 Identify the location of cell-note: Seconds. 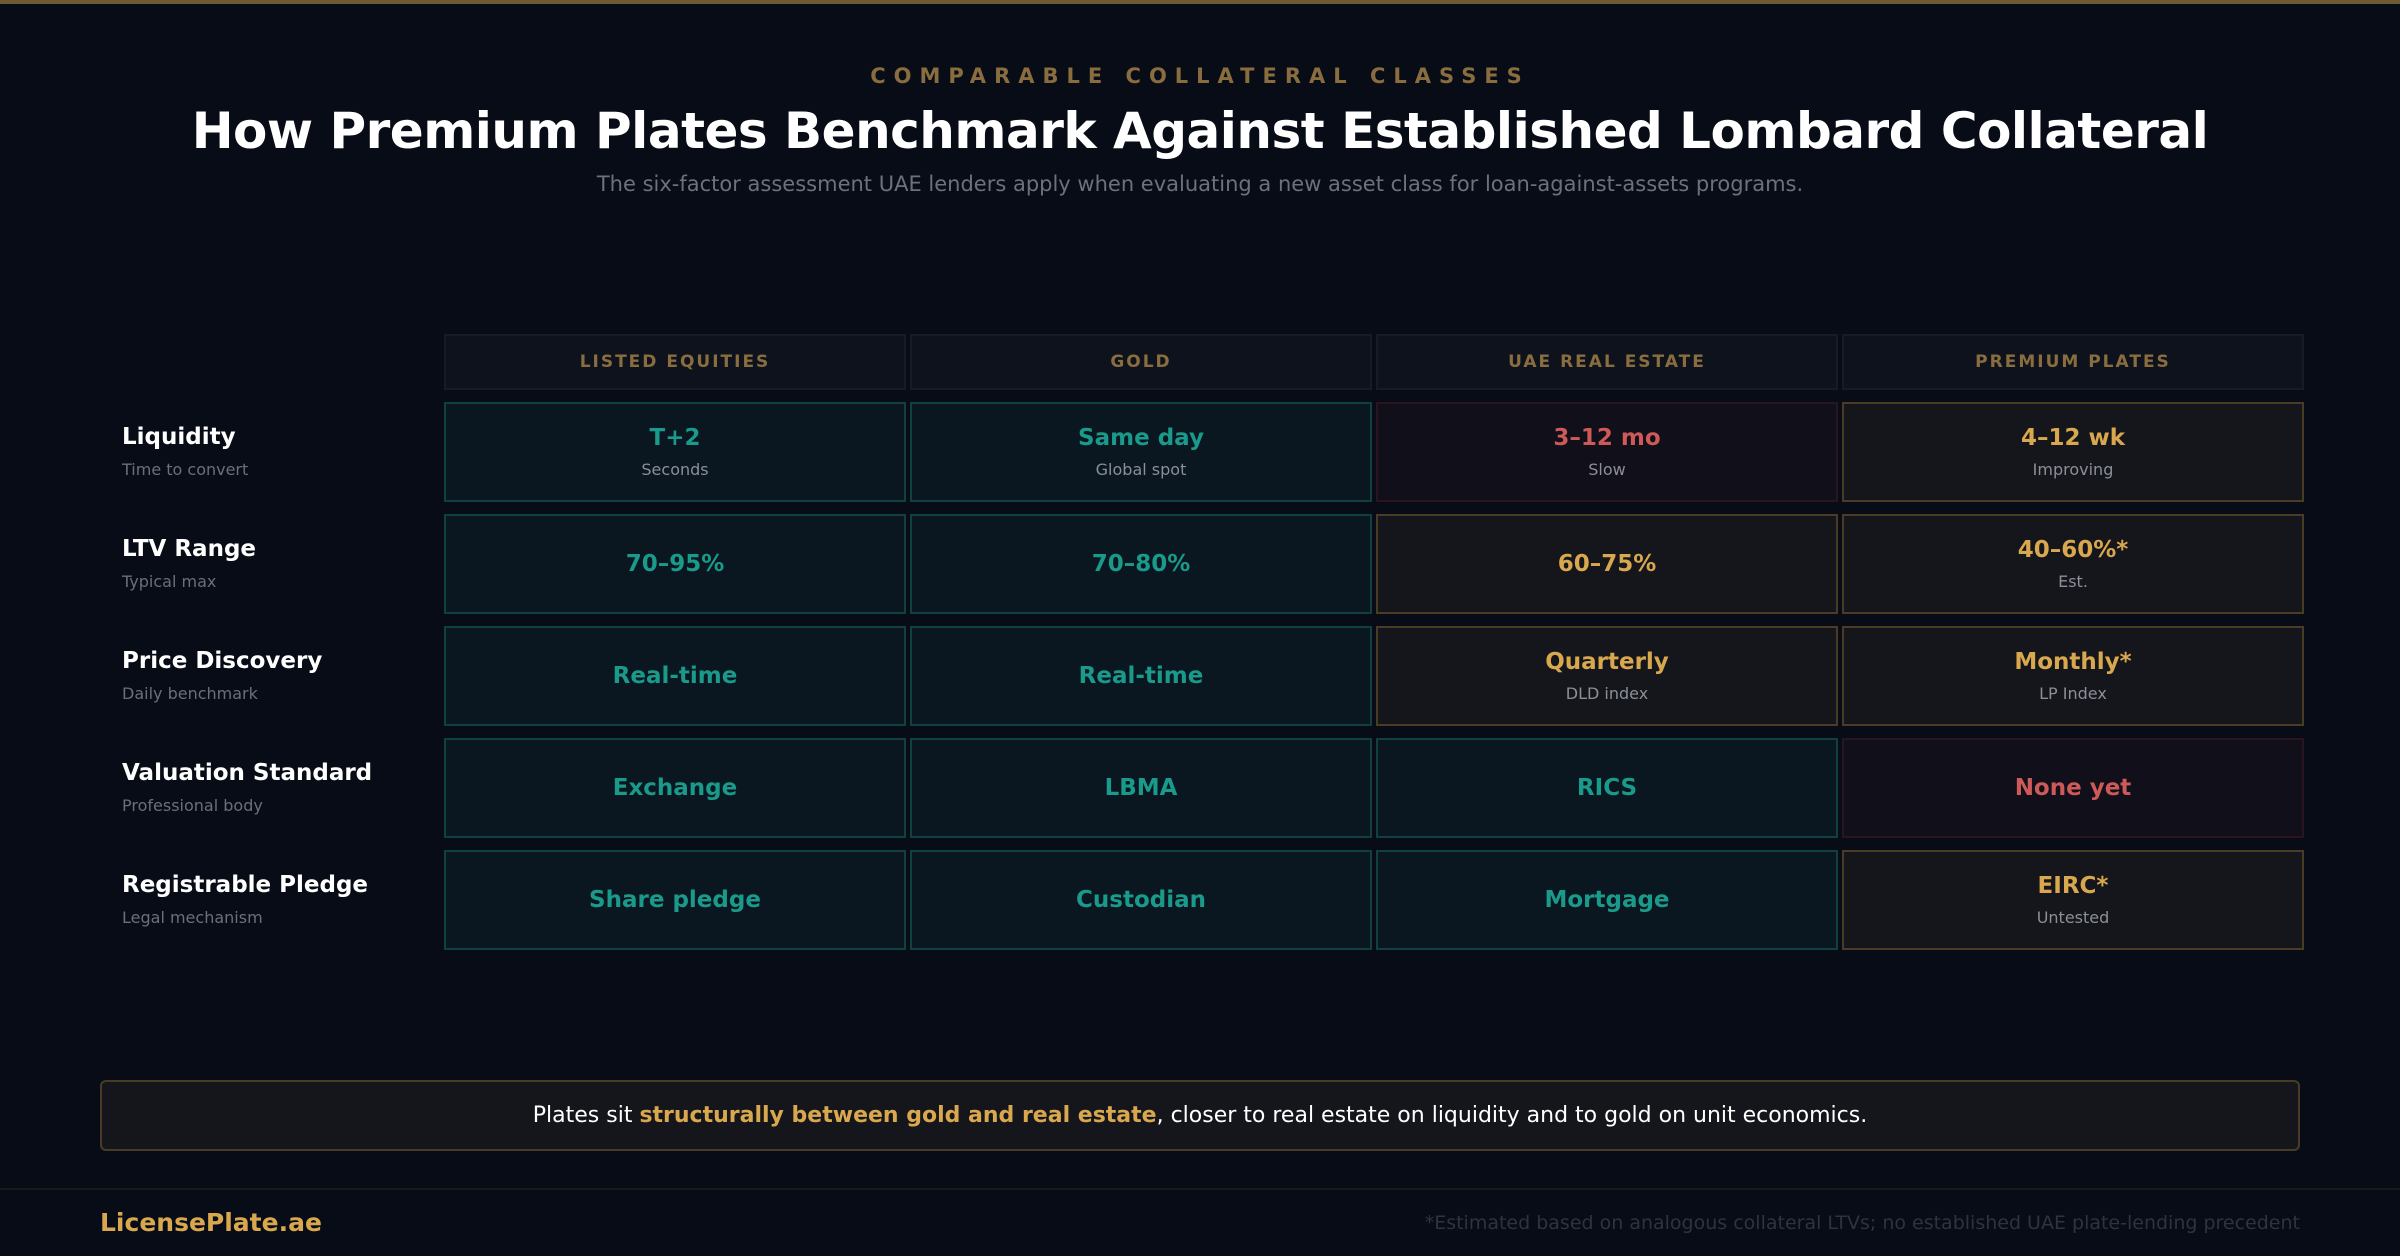
(675, 469).